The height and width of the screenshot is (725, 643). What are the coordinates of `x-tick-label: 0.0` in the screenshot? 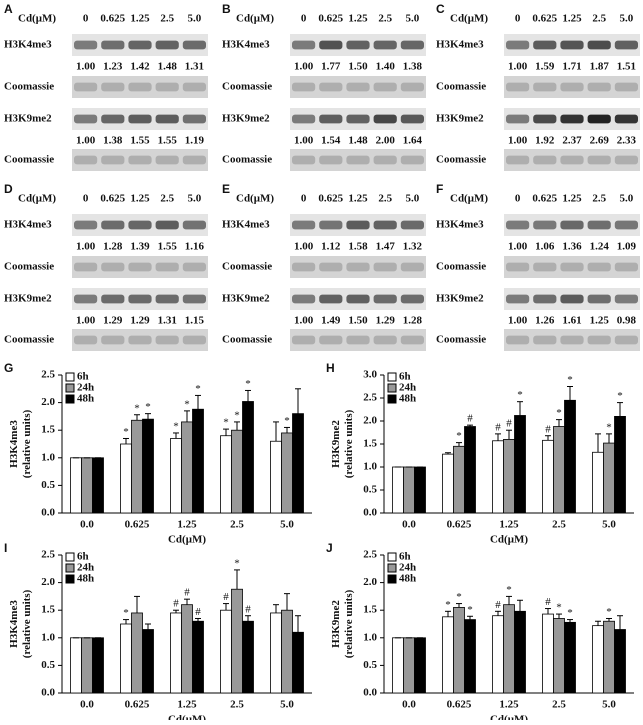 It's located at (409, 705).